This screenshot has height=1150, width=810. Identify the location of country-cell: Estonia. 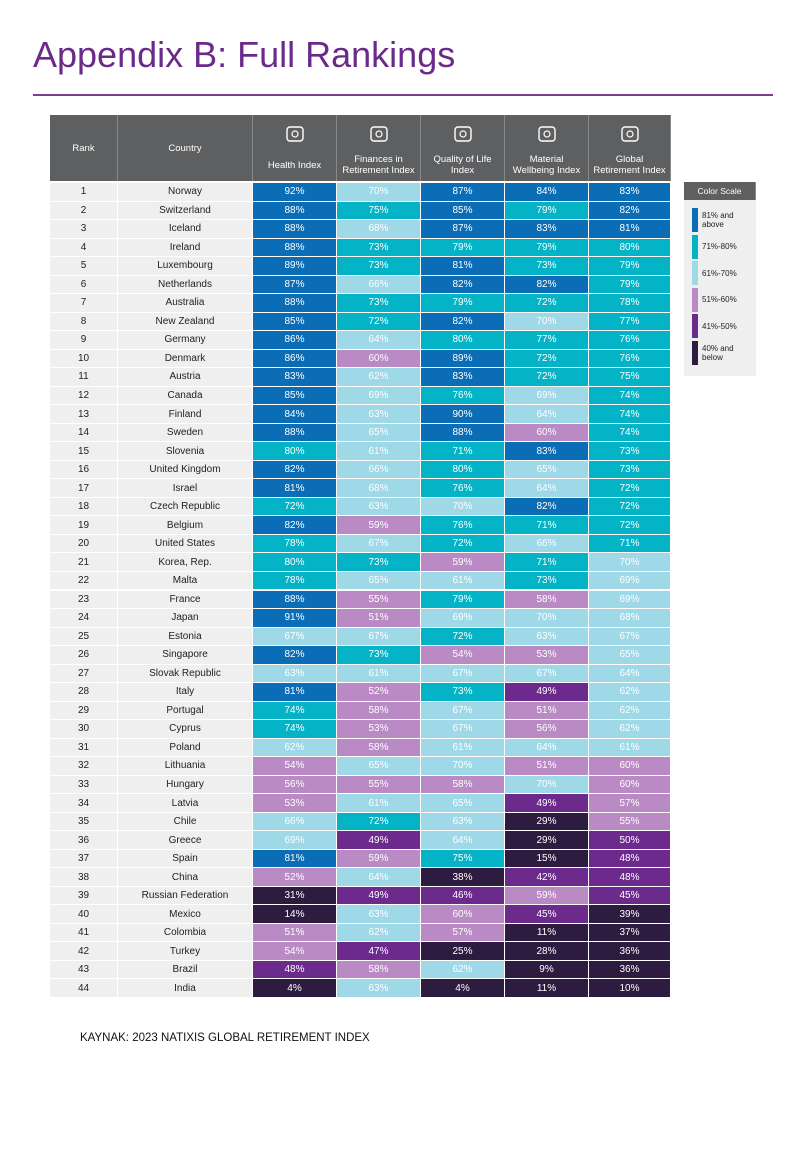
(185, 637).